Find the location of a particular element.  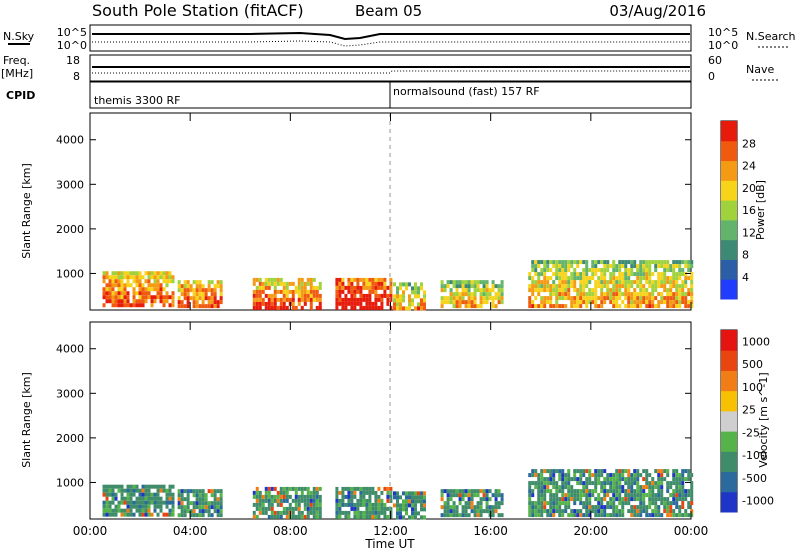

beam-label: Beam 05 is located at coordinates (388, 11).